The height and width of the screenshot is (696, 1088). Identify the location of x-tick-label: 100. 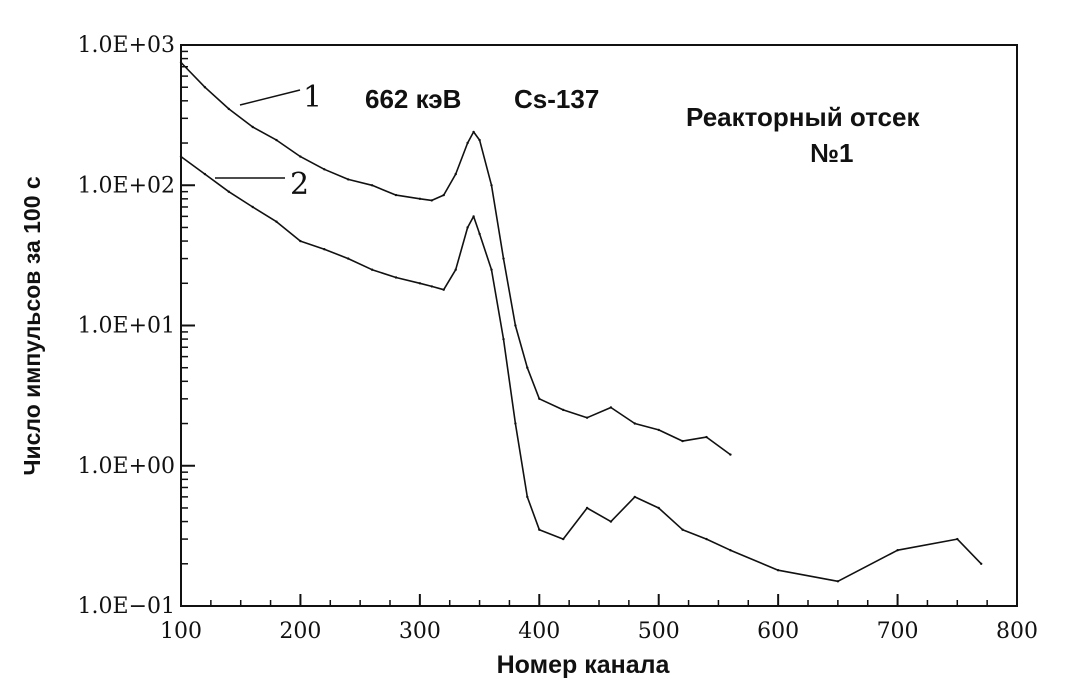
(181, 631).